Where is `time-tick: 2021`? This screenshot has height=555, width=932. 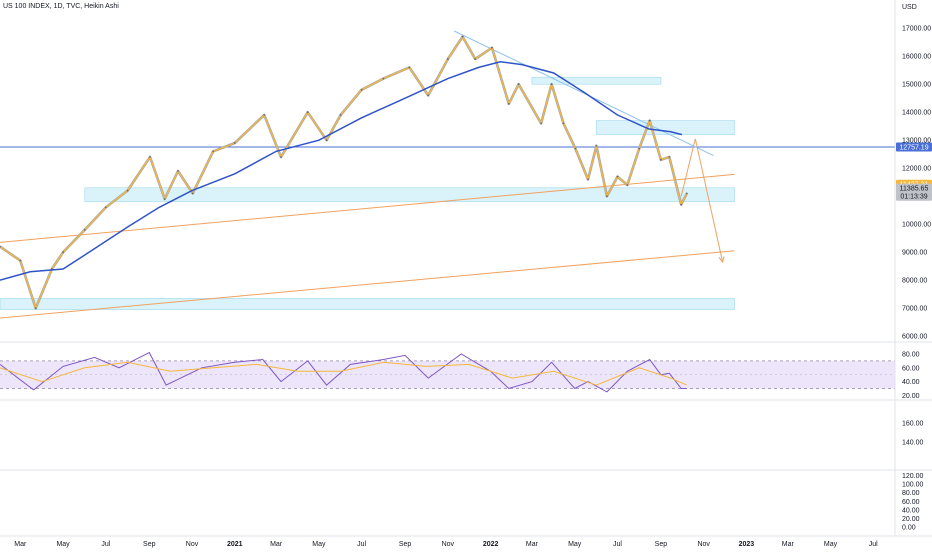
time-tick: 2021 is located at coordinates (235, 544).